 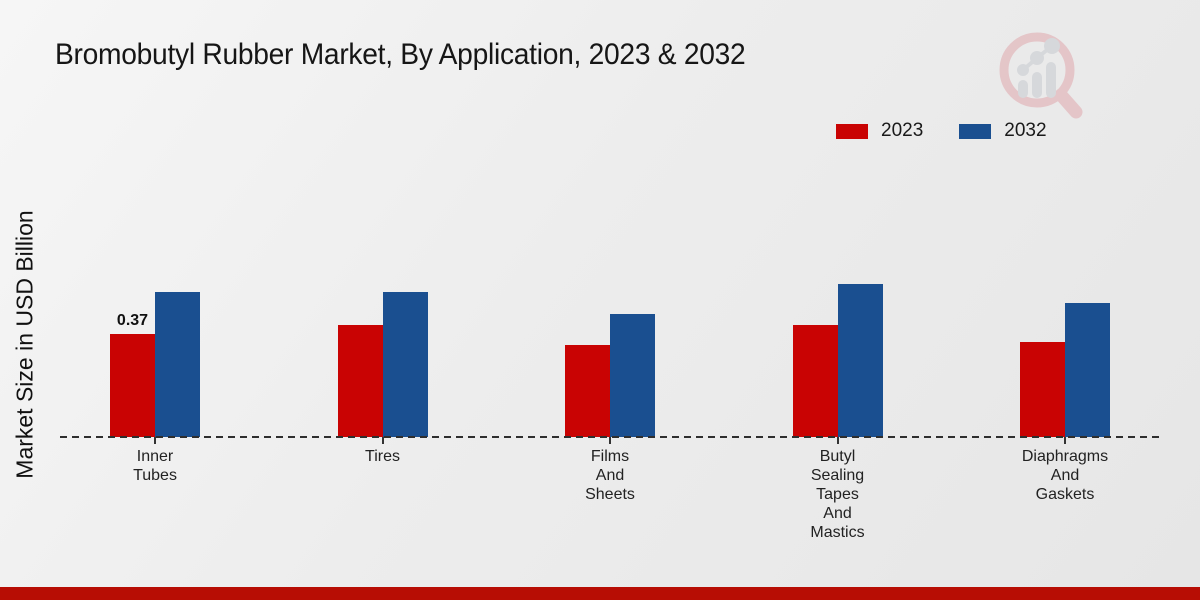 What do you see at coordinates (941, 131) in the screenshot?
I see `legend: 2023 2032` at bounding box center [941, 131].